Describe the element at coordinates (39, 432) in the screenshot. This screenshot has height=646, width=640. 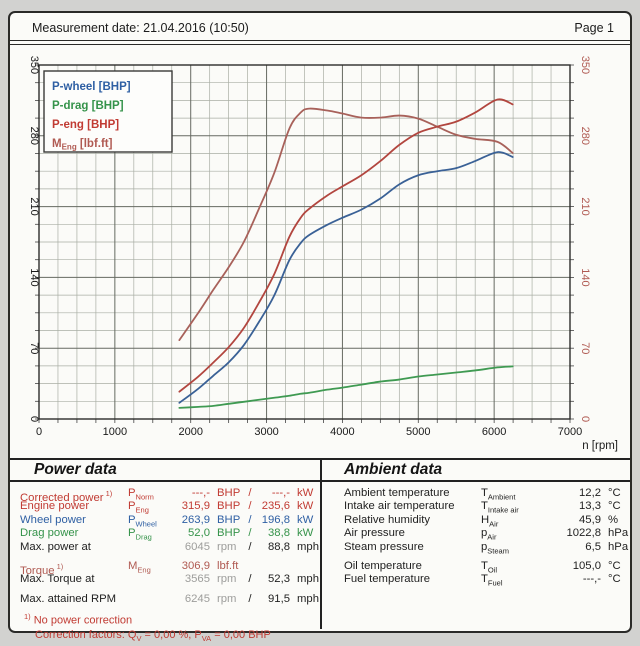
I see `x-tick-label: 0` at that location.